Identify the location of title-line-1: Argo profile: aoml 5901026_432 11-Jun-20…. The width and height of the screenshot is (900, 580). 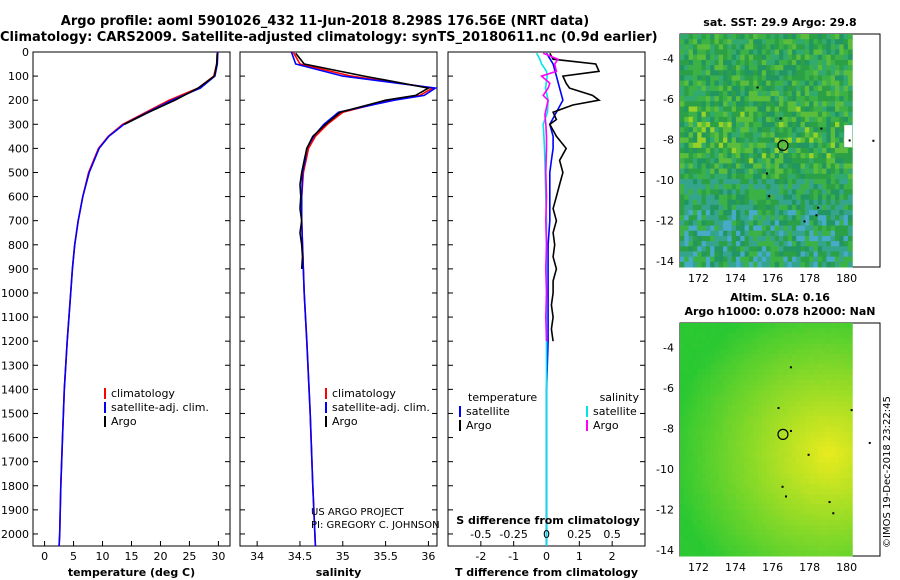
(325, 21).